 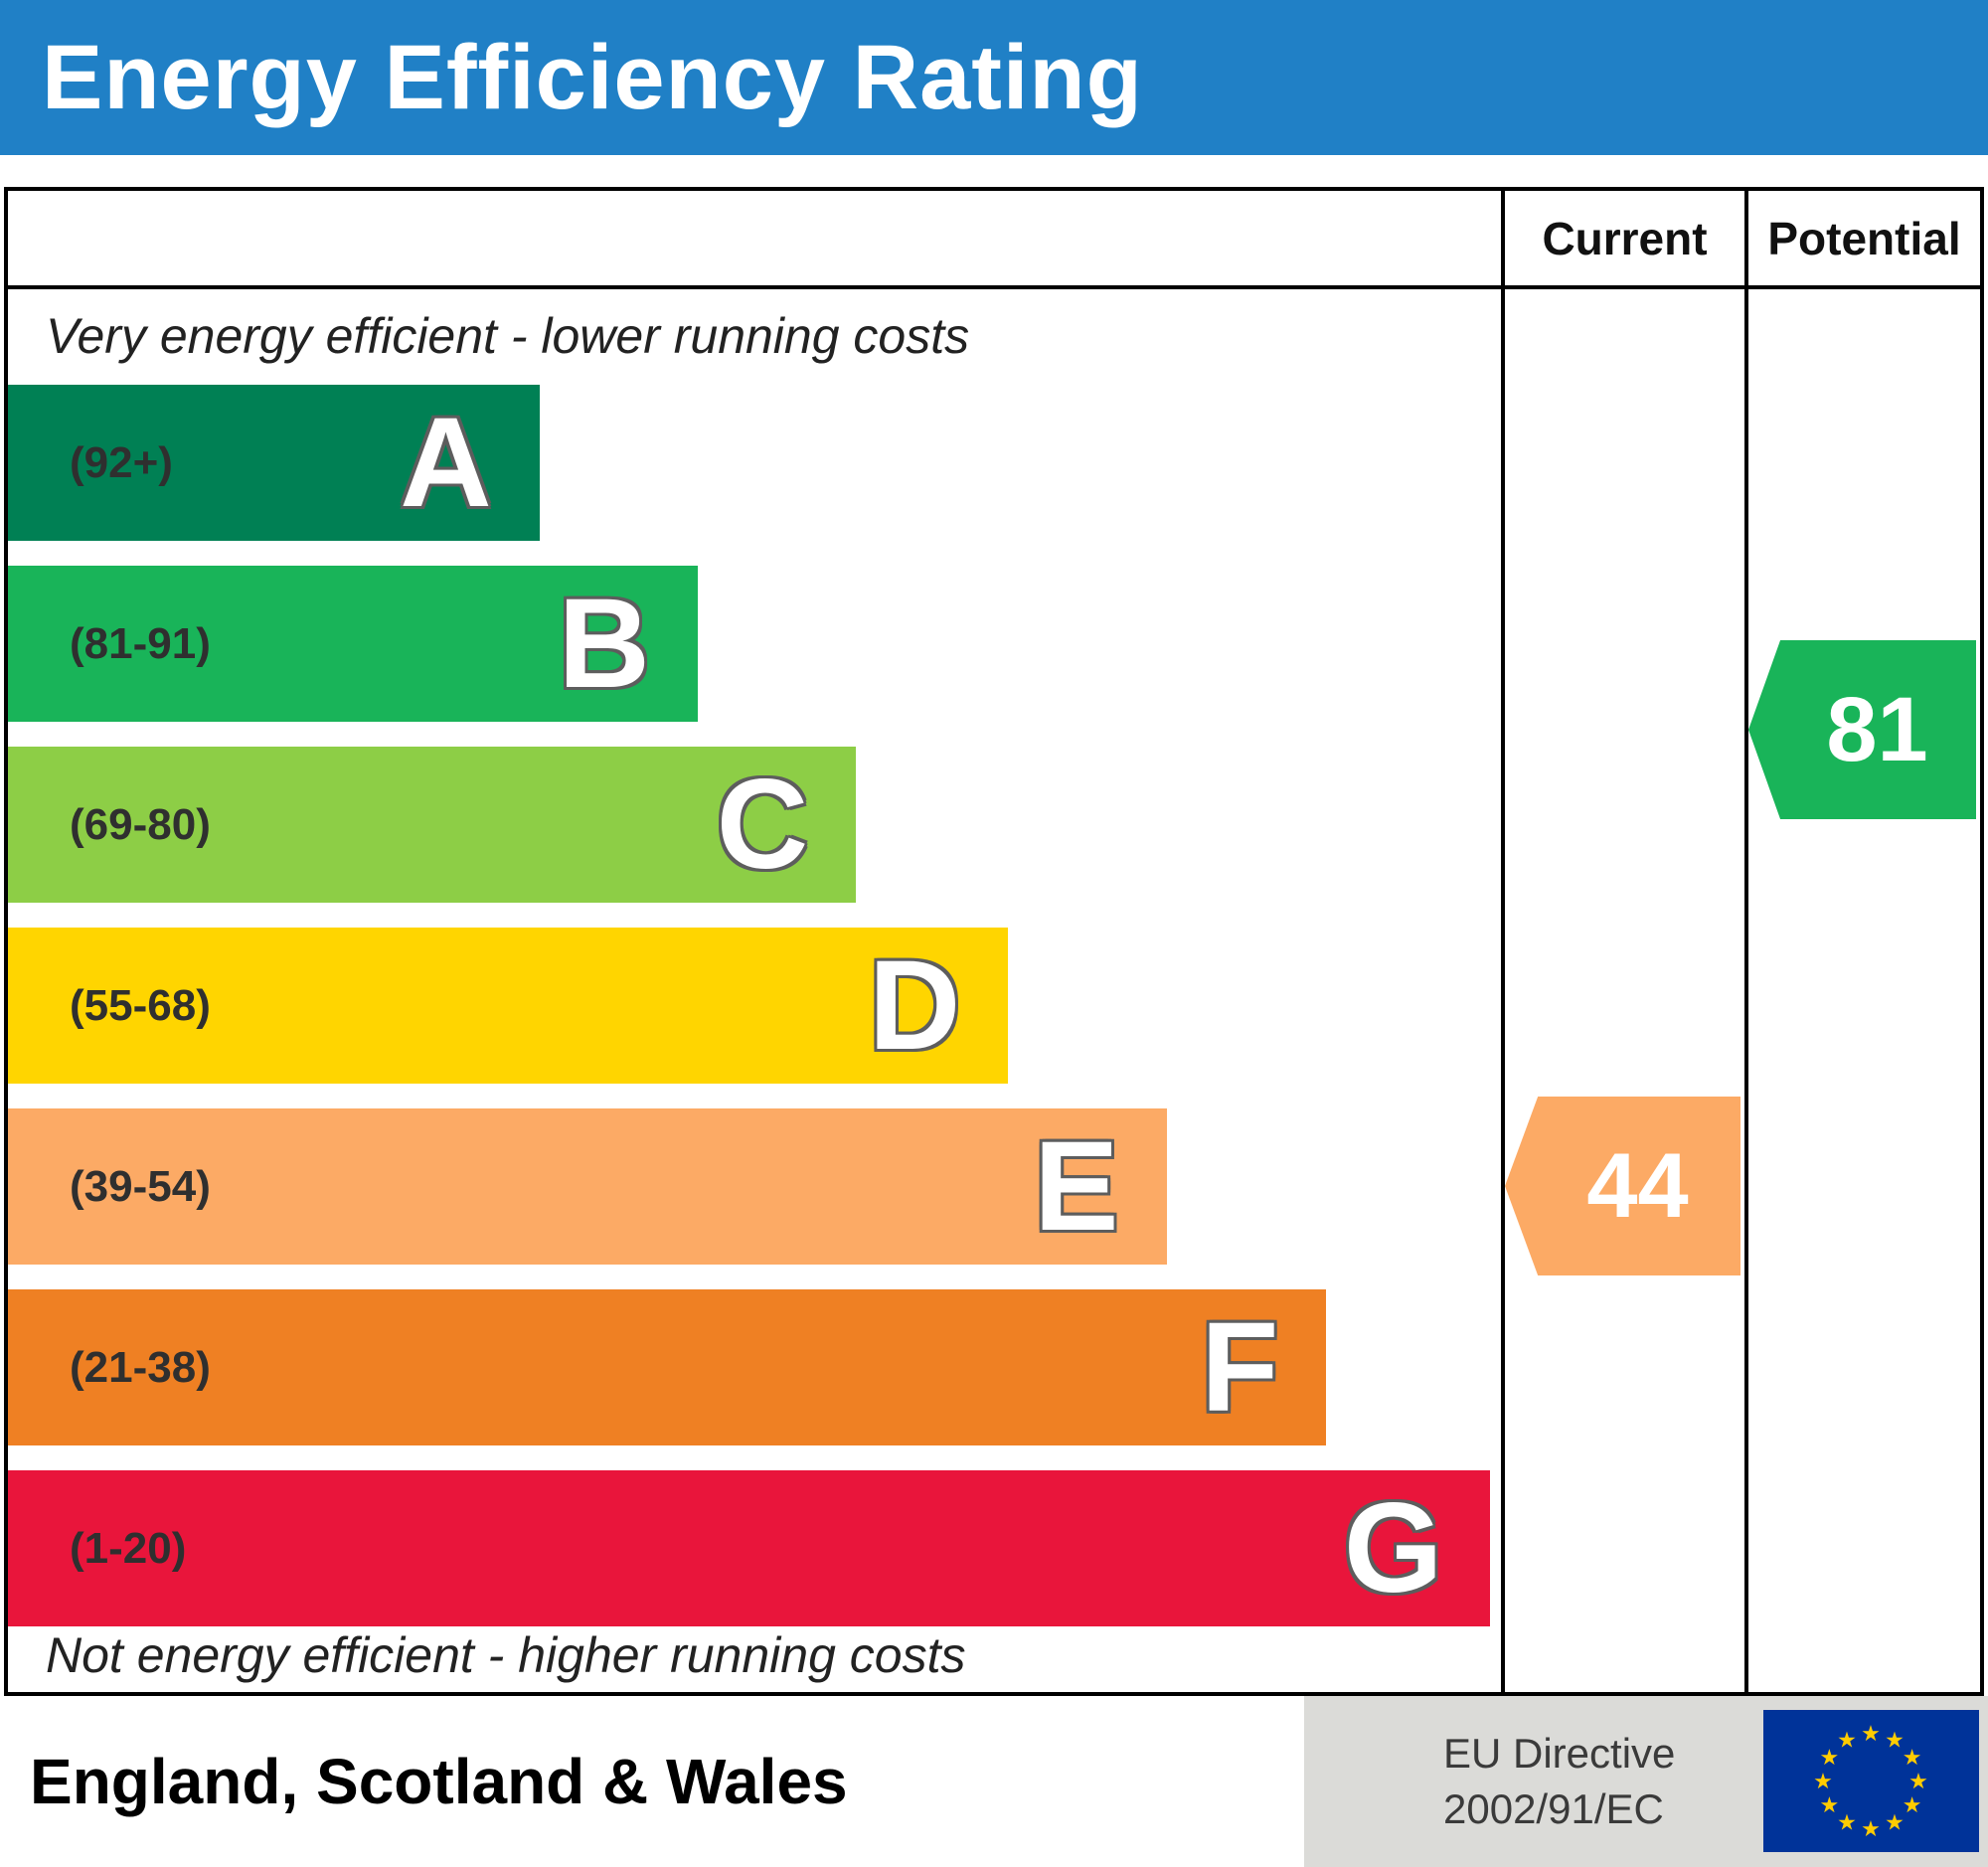 What do you see at coordinates (762, 825) in the screenshot?
I see `band-letter: C` at bounding box center [762, 825].